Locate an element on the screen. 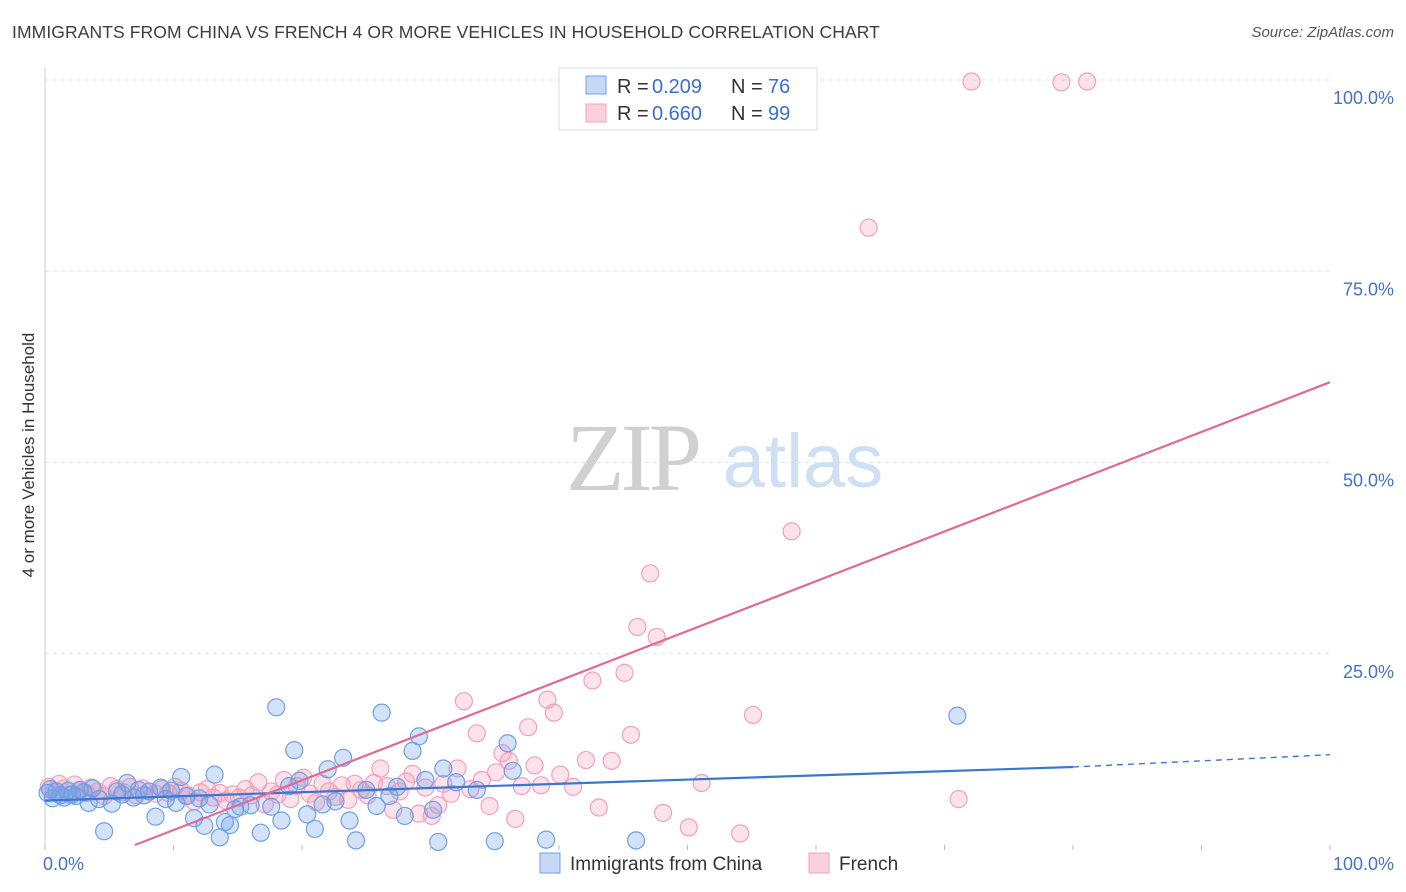 The width and height of the screenshot is (1406, 892). y-tick-label-1: 50.0% is located at coordinates (1368, 481).